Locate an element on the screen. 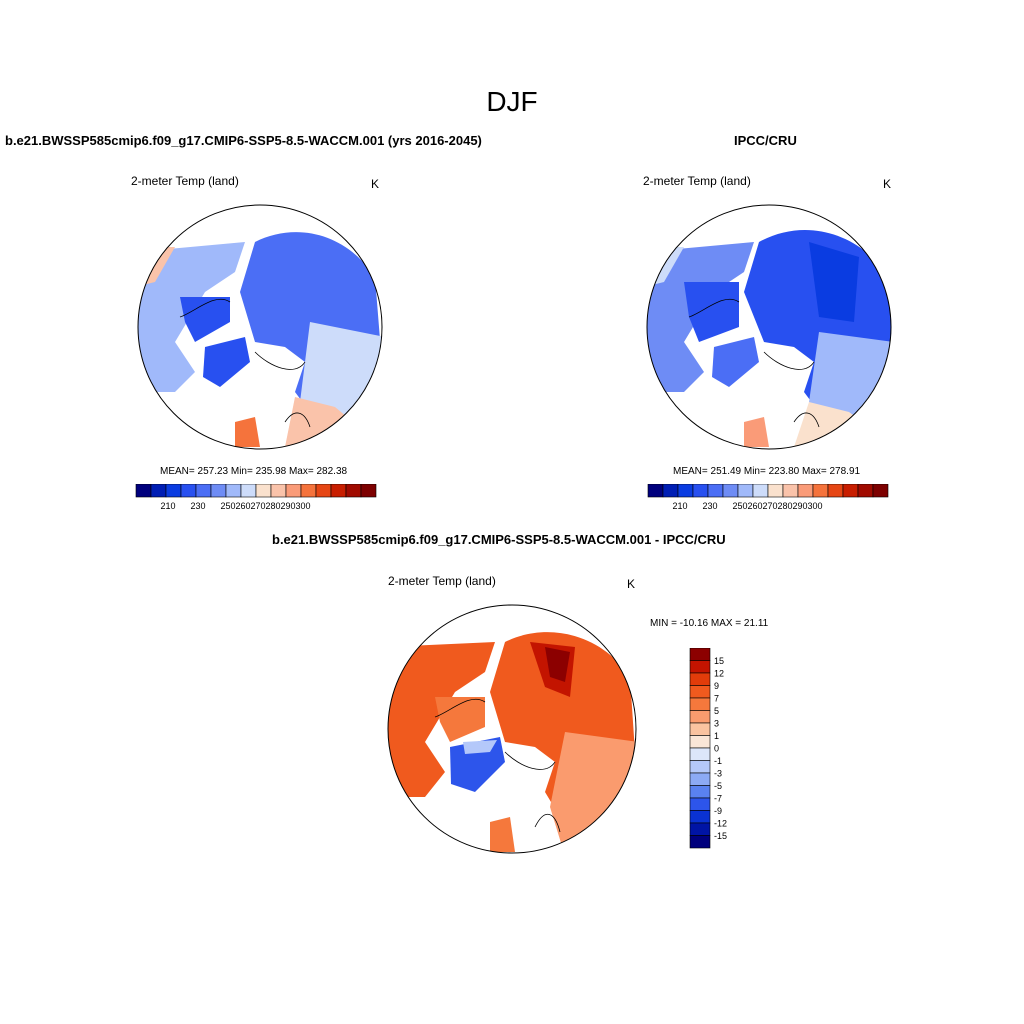 The height and width of the screenshot is (1024, 1024). colorbar-tick-label: 15 is located at coordinates (719, 661).